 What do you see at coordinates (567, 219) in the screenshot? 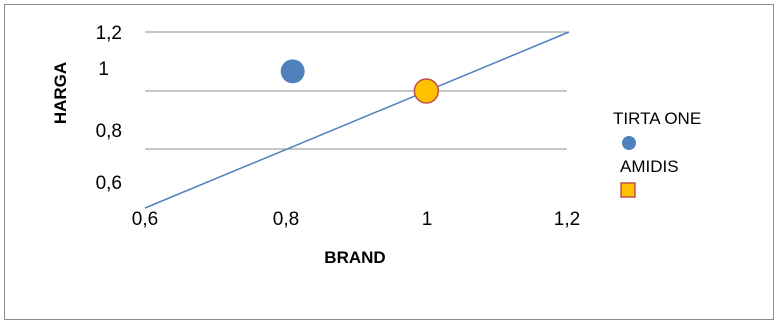
I see `x-tick-label: 1,2` at bounding box center [567, 219].